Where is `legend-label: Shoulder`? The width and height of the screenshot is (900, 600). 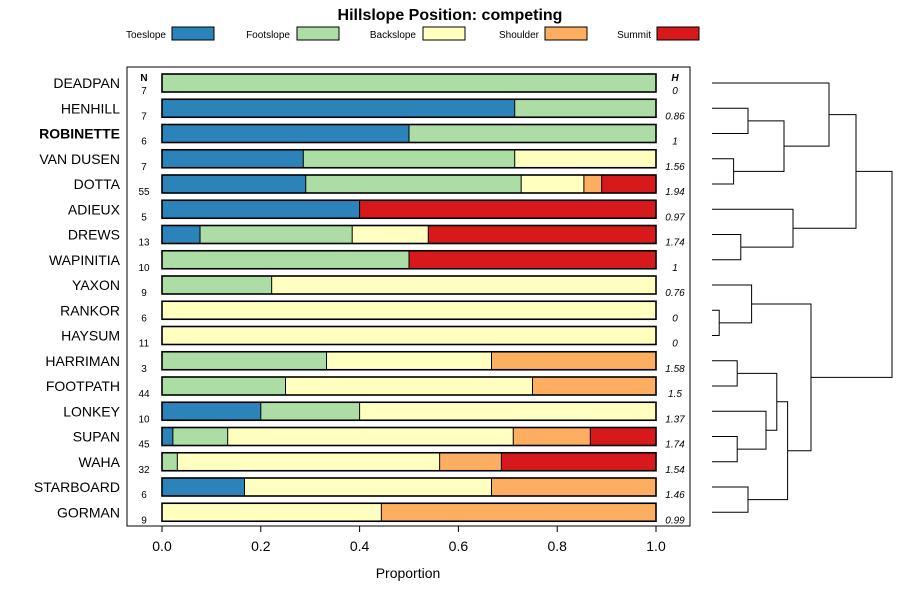 legend-label: Shoulder is located at coordinates (519, 35).